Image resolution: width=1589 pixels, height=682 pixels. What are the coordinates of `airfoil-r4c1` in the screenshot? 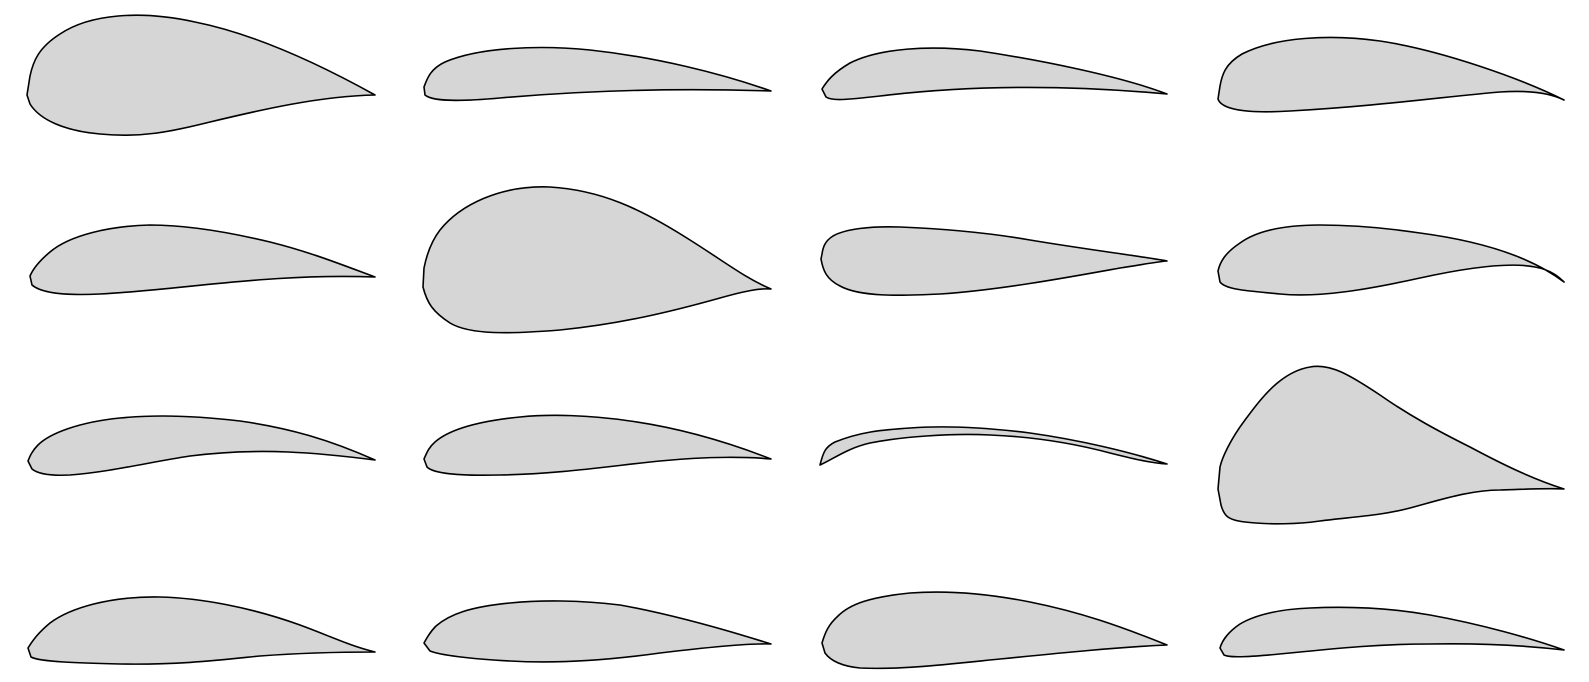 It's located at (201, 630).